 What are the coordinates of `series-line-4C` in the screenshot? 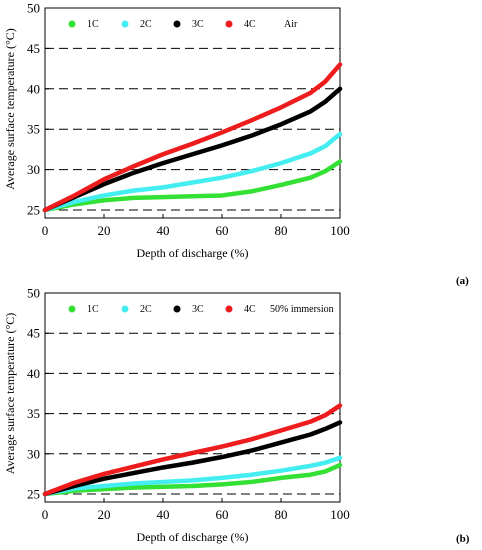 It's located at (192, 450).